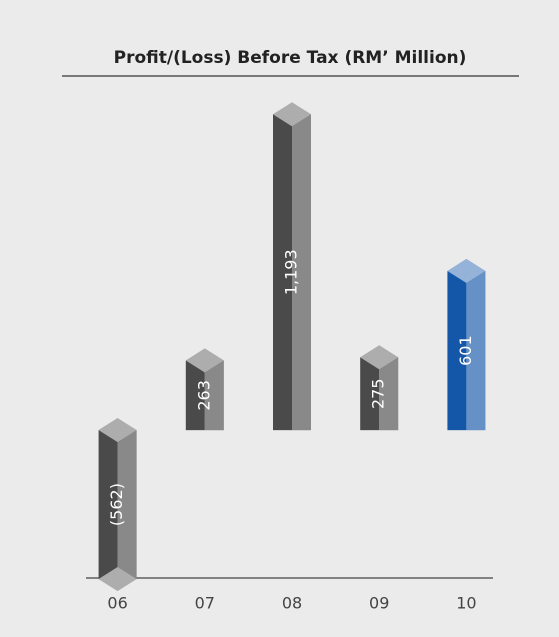 The width and height of the screenshot is (559, 637). What do you see at coordinates (117, 603) in the screenshot?
I see `x-tick-label: 06` at bounding box center [117, 603].